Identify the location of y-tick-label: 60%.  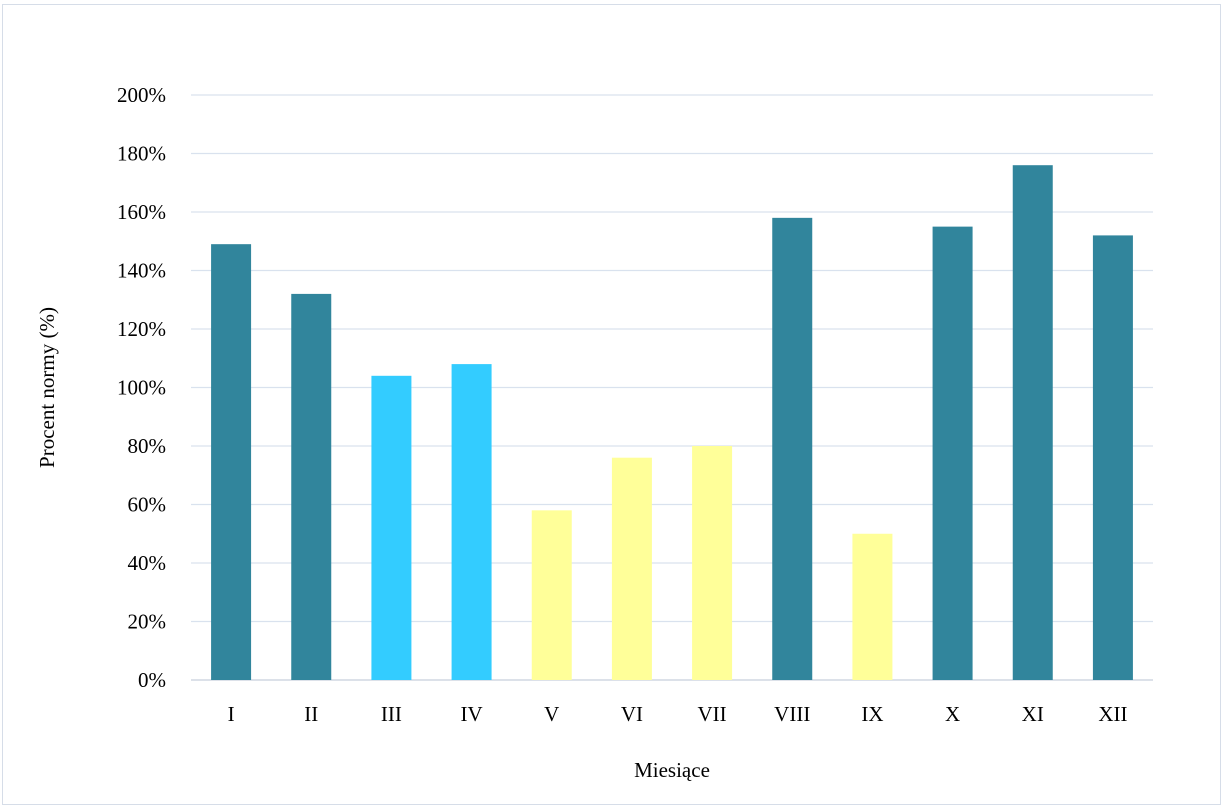
(147, 505).